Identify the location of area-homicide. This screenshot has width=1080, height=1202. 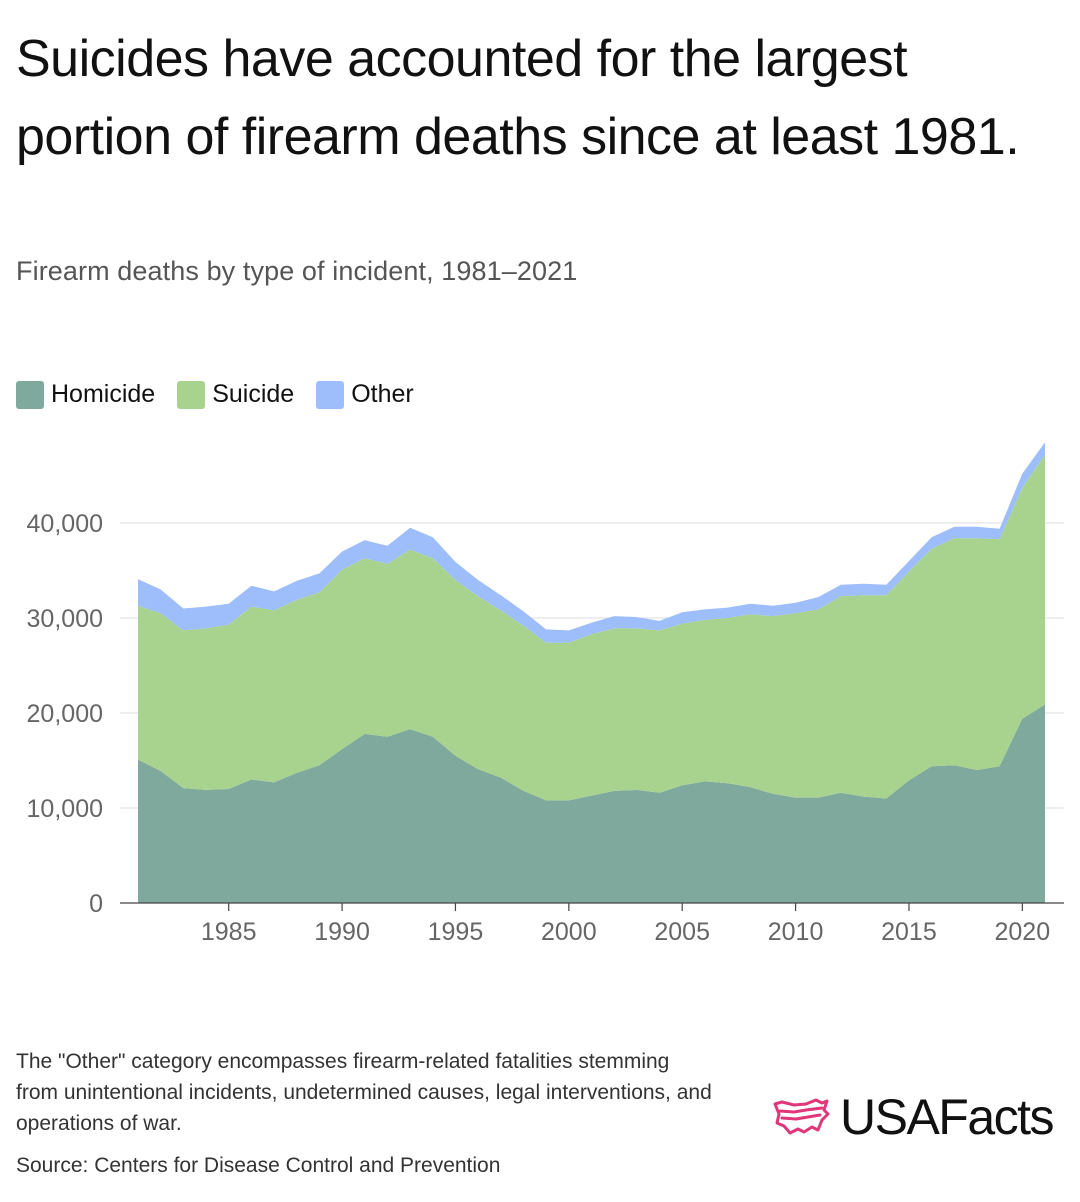
(591, 803).